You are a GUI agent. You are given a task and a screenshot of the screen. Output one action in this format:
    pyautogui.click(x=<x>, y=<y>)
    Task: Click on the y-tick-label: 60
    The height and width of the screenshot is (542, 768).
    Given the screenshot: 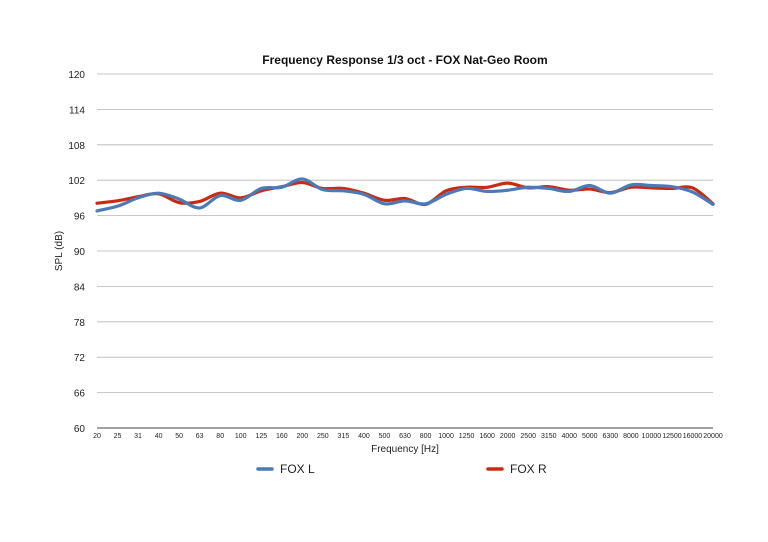 What is the action you would take?
    pyautogui.click(x=80, y=429)
    